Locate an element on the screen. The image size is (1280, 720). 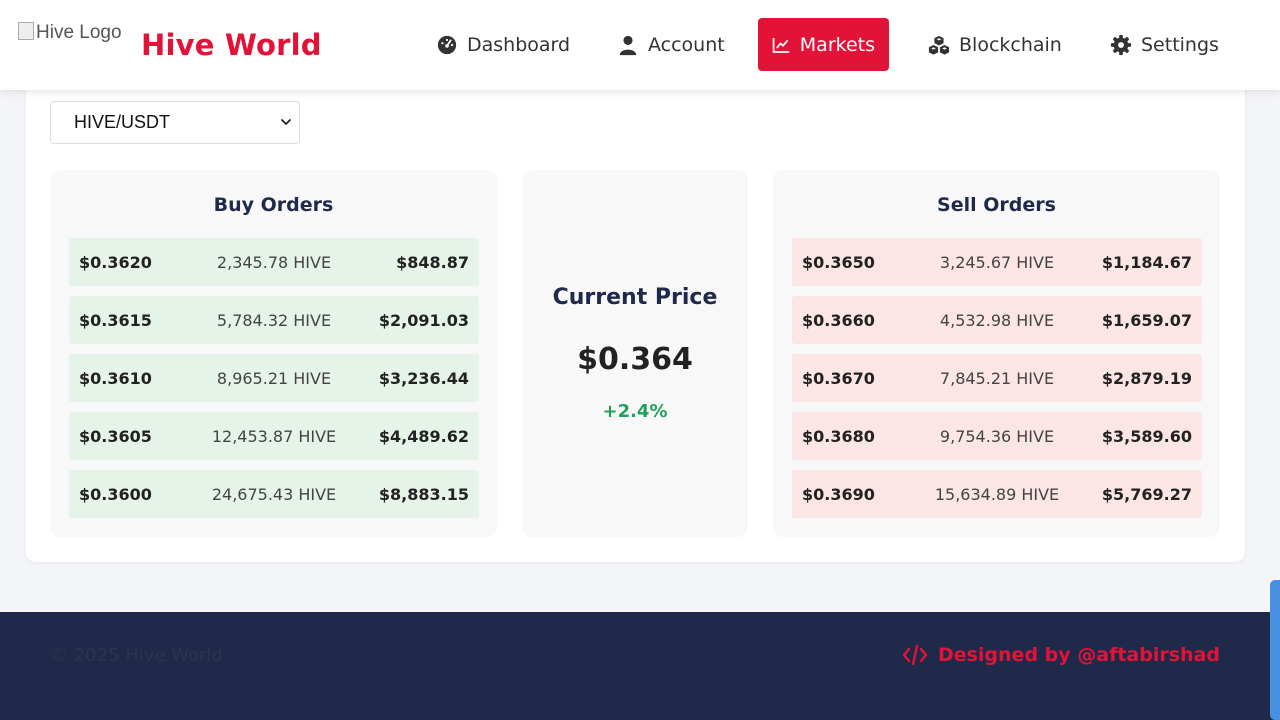
buy-order-row: $0.3615 5,784.32 HIVE $2,091.03 is located at coordinates (274, 320).